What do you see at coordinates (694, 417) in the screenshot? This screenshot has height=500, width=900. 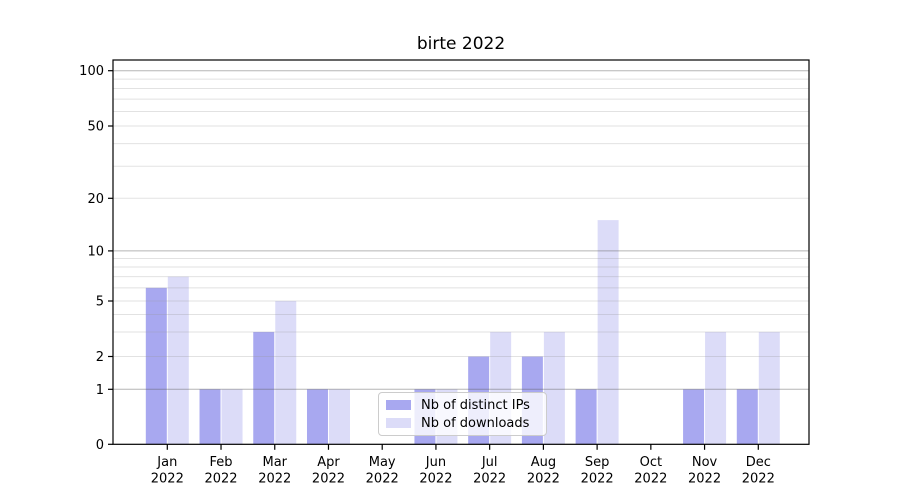 I see `bar-distinct-ips-nov` at bounding box center [694, 417].